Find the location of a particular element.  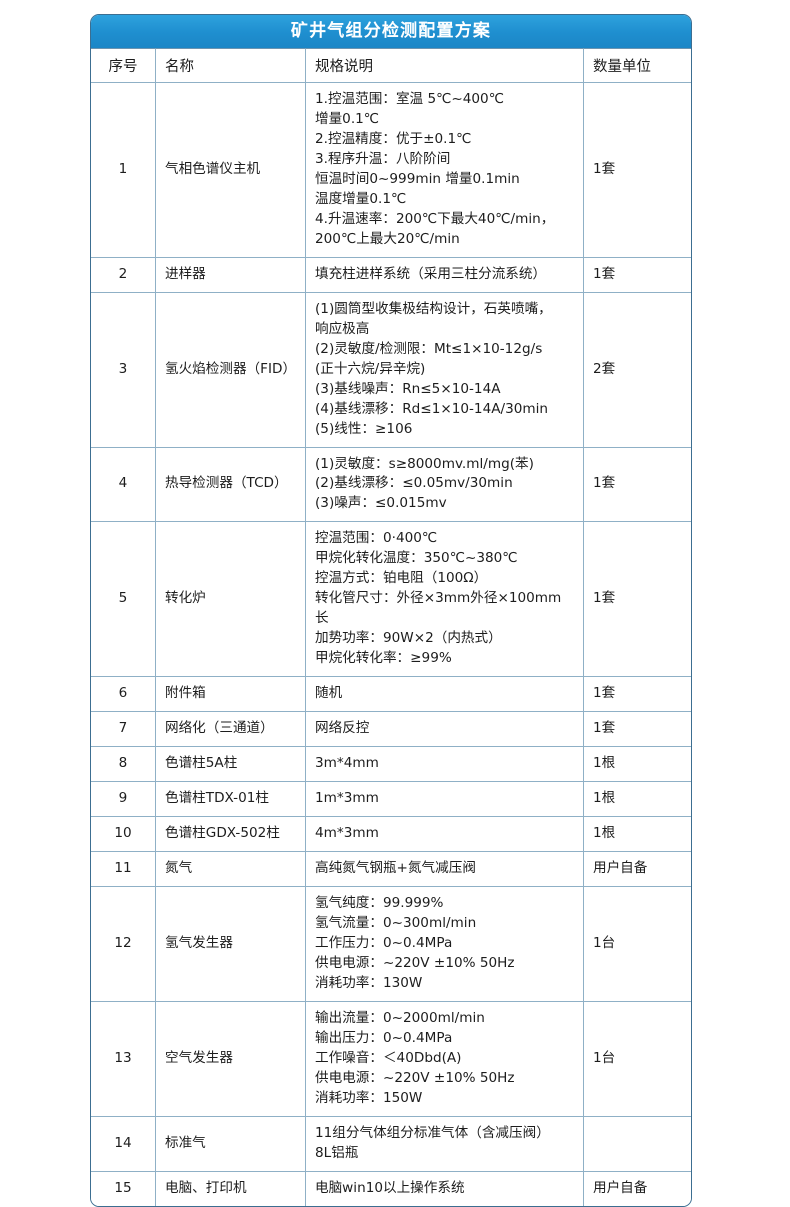

page-title: 矿井气组分检测配置方案 is located at coordinates (391, 31).